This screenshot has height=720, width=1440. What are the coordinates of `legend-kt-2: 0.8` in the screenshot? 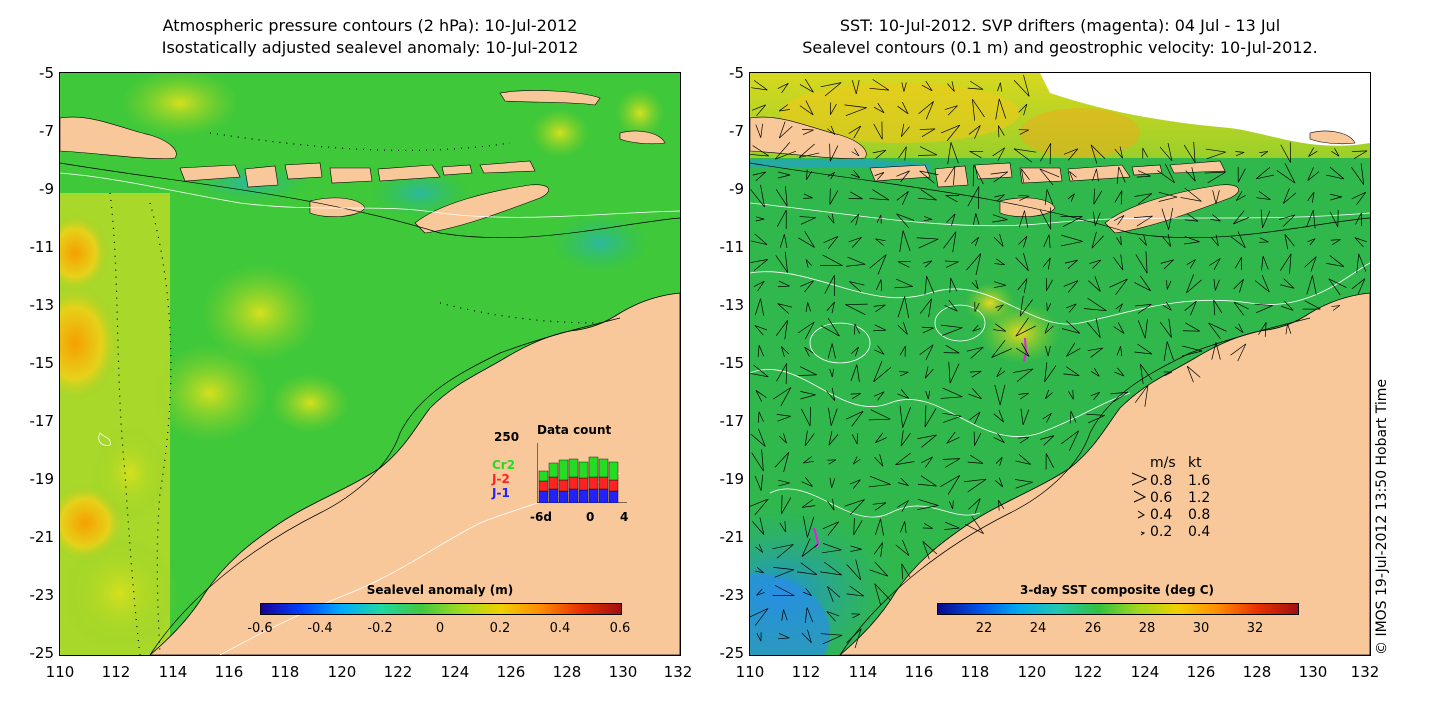 It's located at (1199, 515).